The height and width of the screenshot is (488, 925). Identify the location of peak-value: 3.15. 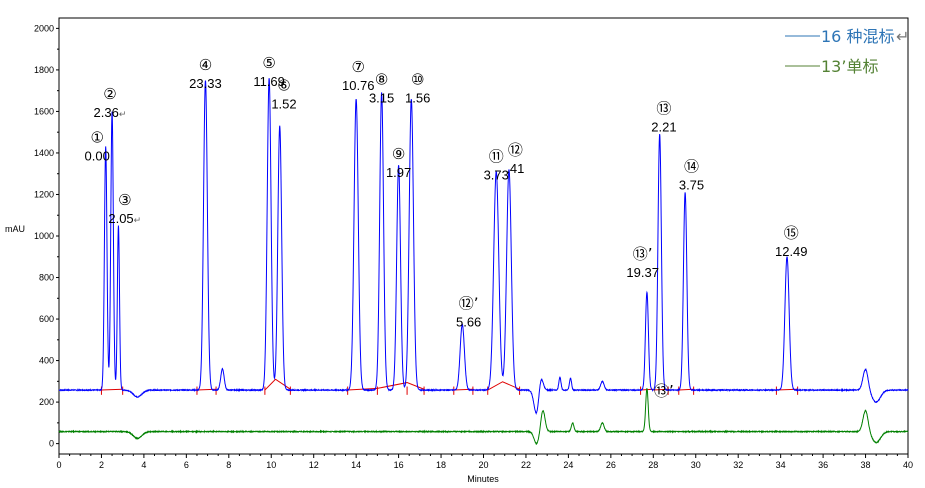
(381, 97).